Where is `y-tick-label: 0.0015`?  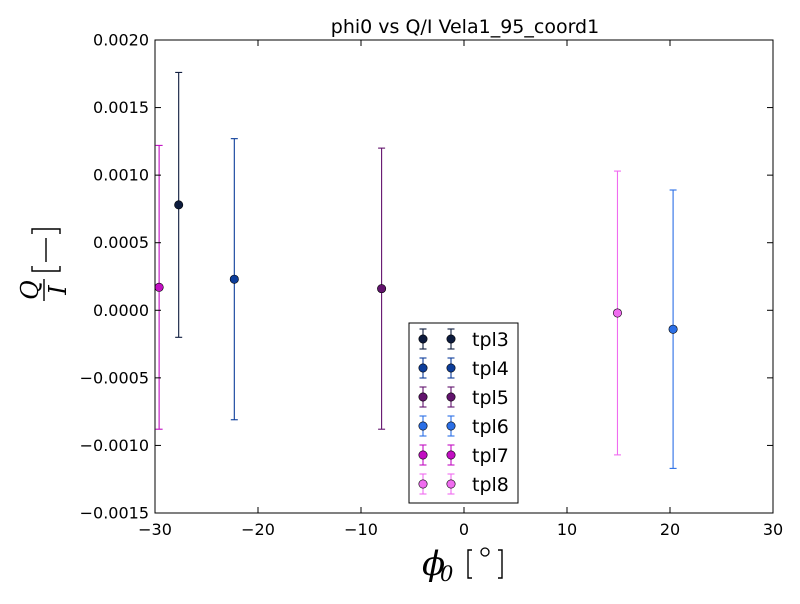 y-tick-label: 0.0015 is located at coordinates (121, 107).